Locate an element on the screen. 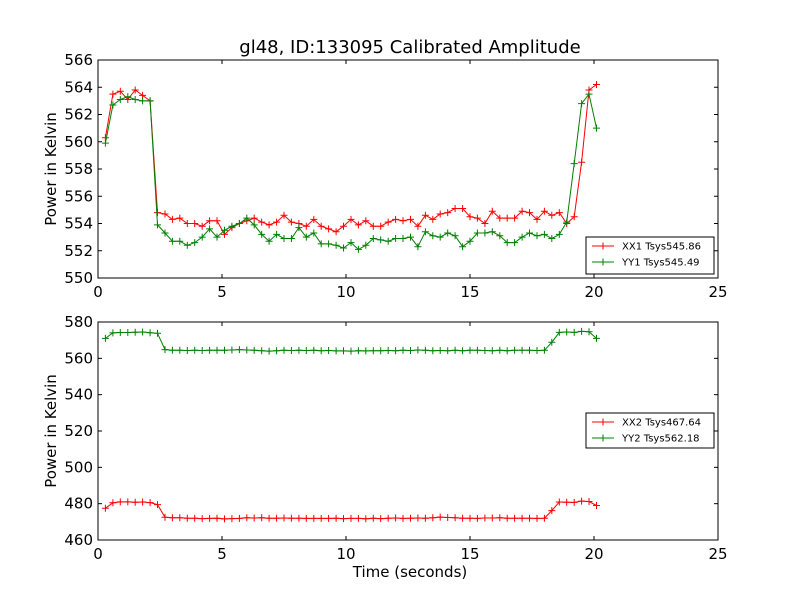  bottom-x-tick-label: 20 is located at coordinates (593, 554).